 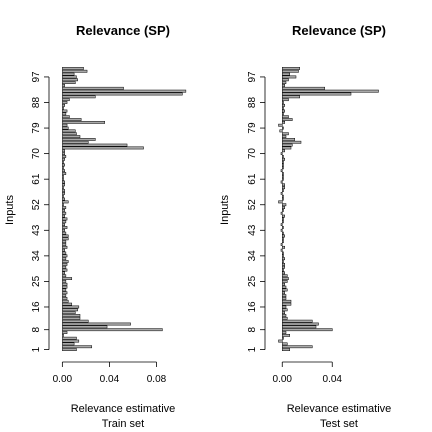 What do you see at coordinates (36, 256) in the screenshot?
I see `y-tick-label: 34` at bounding box center [36, 256].